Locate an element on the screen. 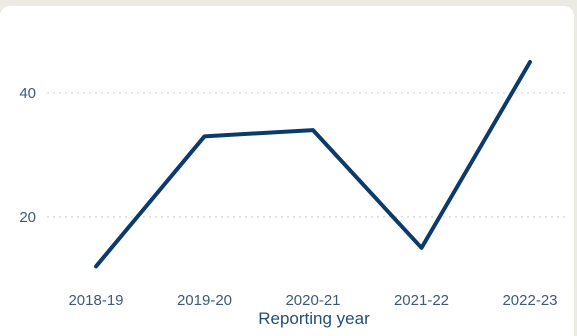 This screenshot has width=577, height=336. x-tick-label: 2021-22 is located at coordinates (421, 300).